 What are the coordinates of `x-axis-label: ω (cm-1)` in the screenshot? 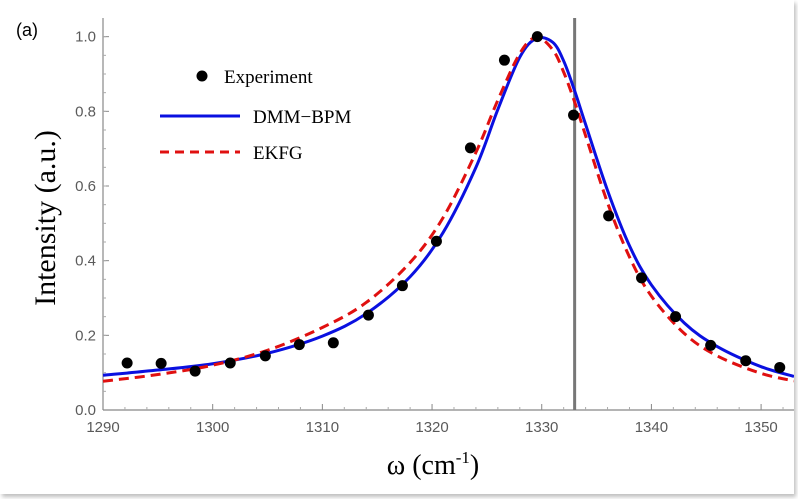 It's located at (433, 464).